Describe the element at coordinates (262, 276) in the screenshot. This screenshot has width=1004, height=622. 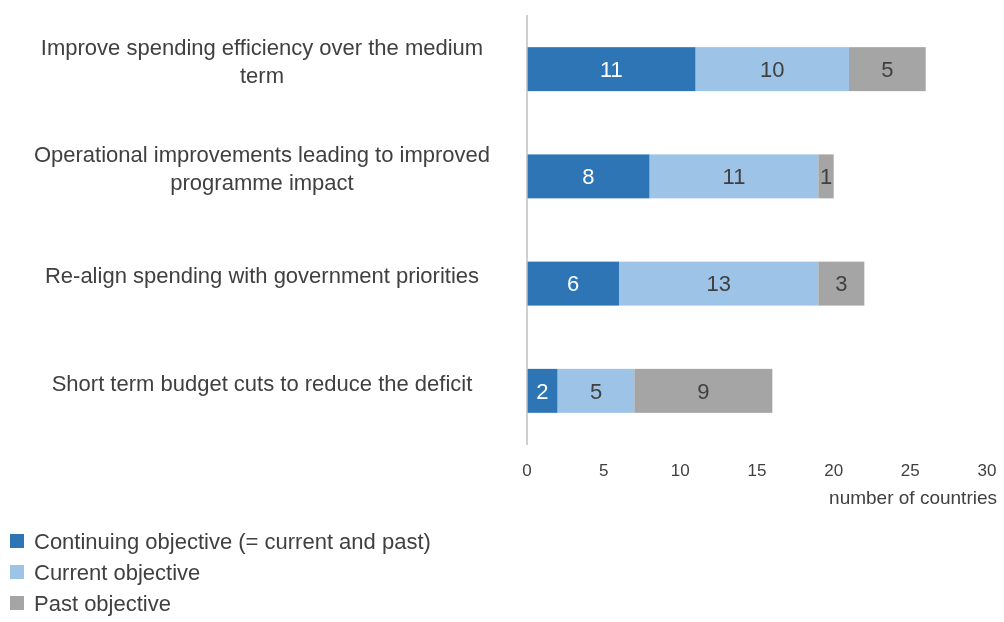
I see `y-tick-label: Re-align spending with government priorities` at that location.